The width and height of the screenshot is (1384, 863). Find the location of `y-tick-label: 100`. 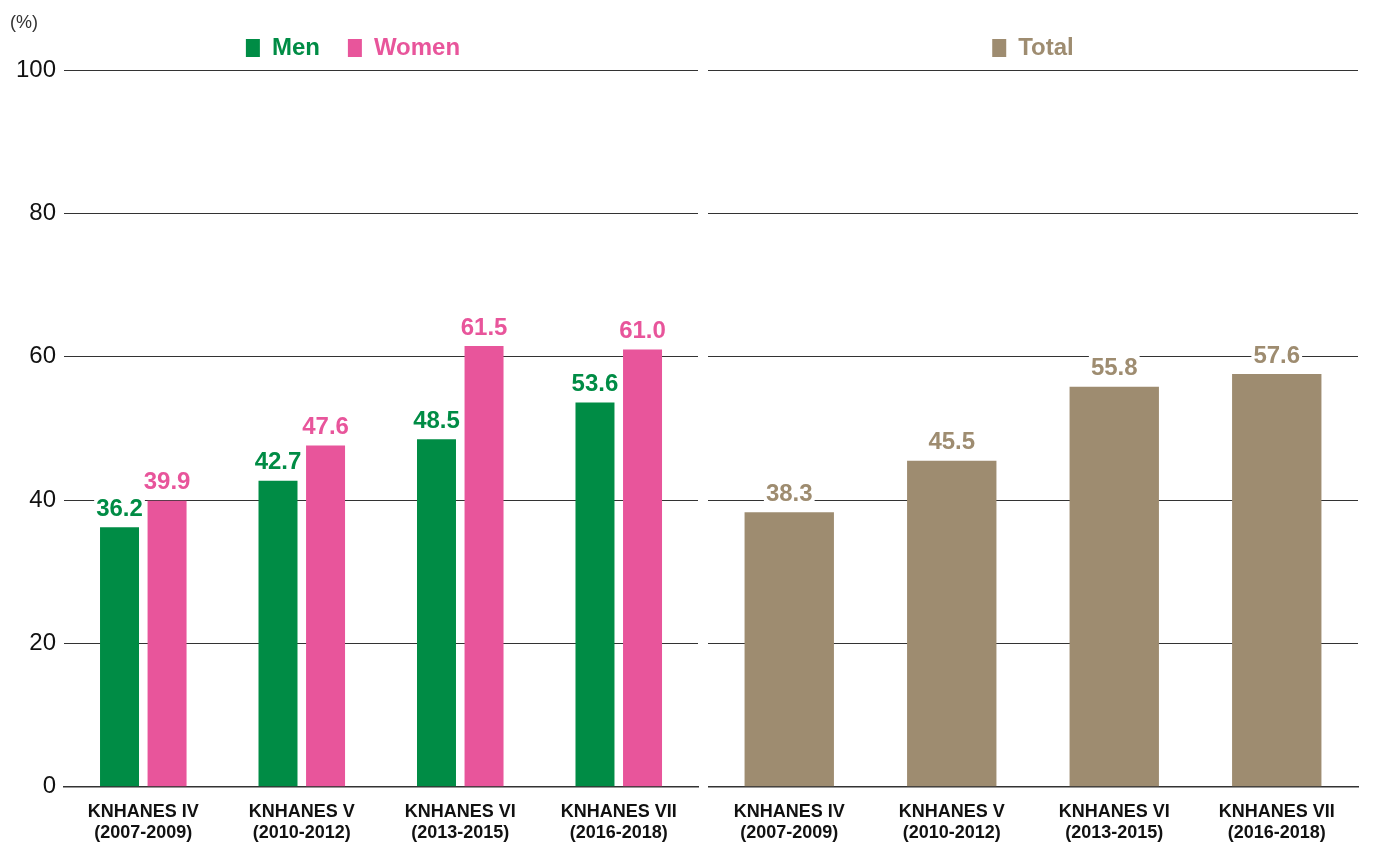

y-tick-label: 100 is located at coordinates (36, 68).